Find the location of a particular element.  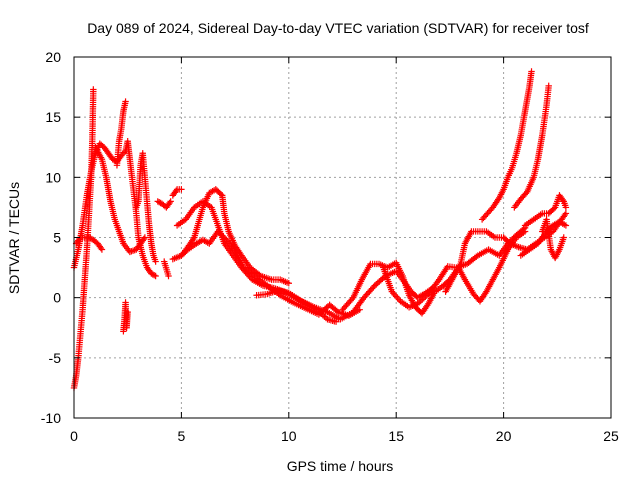

y-tick-label: 0 is located at coordinates (57, 298).